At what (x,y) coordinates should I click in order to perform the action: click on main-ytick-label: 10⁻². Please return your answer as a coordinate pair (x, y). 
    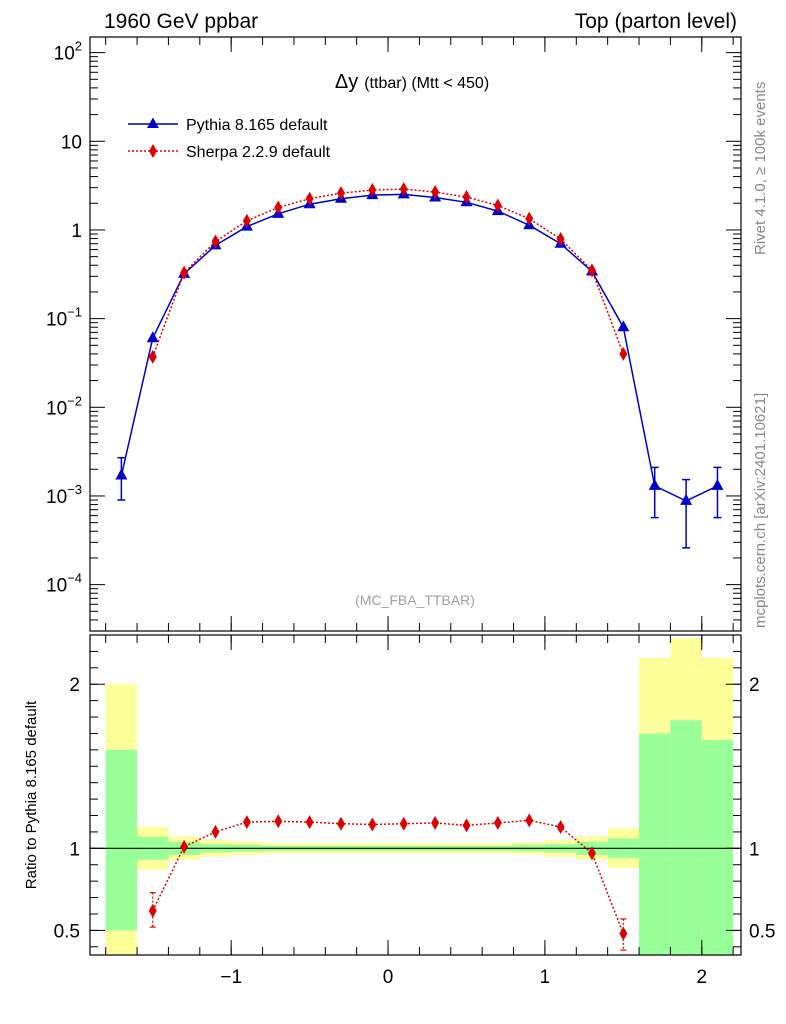
    Looking at the image, I should click on (64, 406).